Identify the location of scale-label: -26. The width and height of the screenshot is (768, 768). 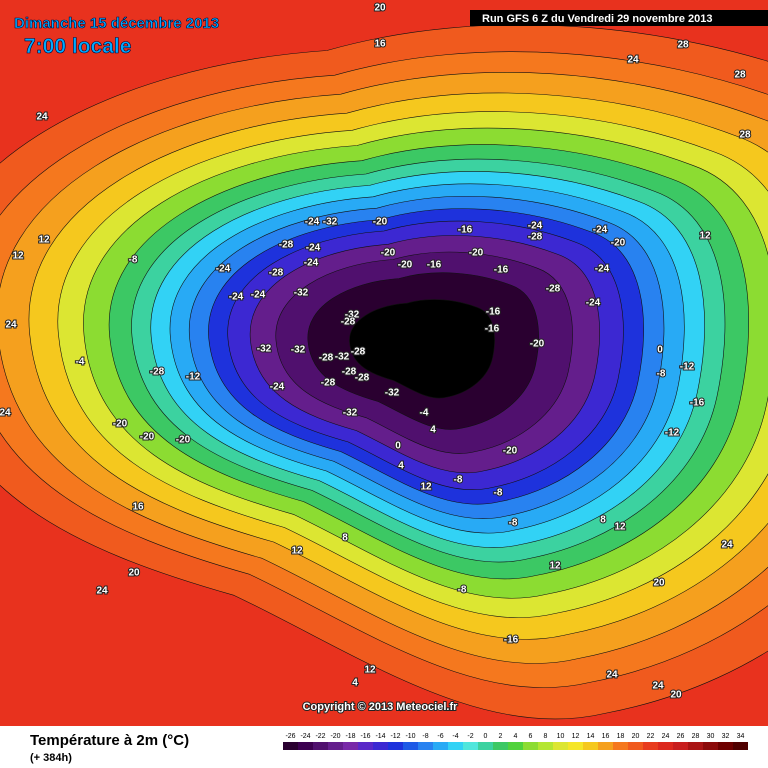
(290, 736).